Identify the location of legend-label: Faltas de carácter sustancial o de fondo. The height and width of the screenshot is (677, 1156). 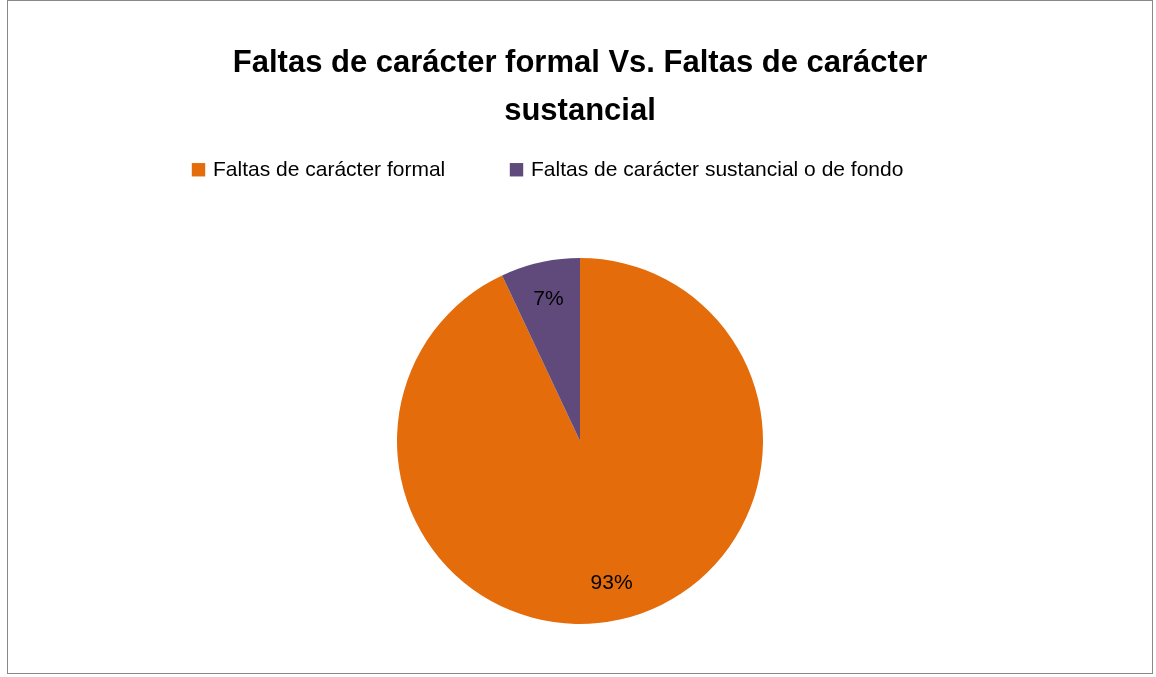
(717, 168).